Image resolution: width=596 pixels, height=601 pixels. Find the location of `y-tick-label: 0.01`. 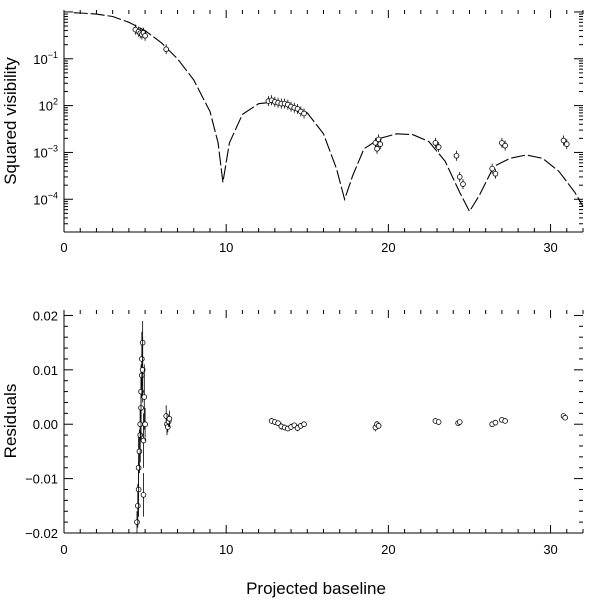

y-tick-label: 0.01 is located at coordinates (45, 370).